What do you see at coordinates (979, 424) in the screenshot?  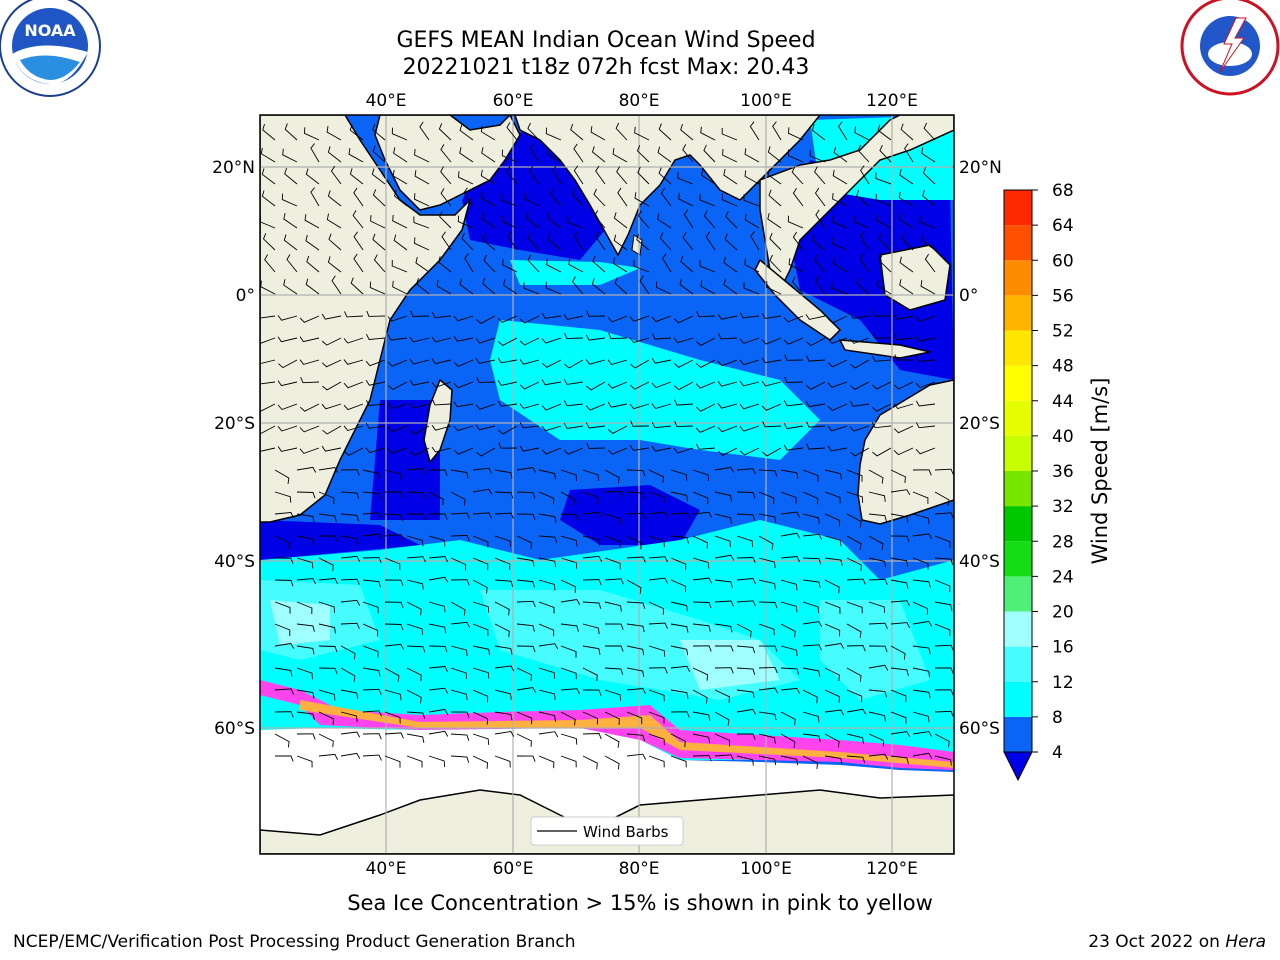 I see `lat-label: 20°S` at bounding box center [979, 424].